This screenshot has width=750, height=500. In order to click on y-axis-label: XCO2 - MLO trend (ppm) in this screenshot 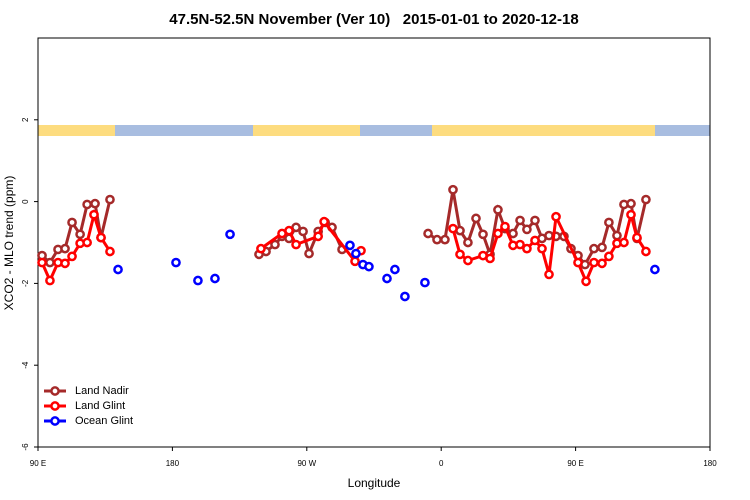, I will do `click(9, 243)`.